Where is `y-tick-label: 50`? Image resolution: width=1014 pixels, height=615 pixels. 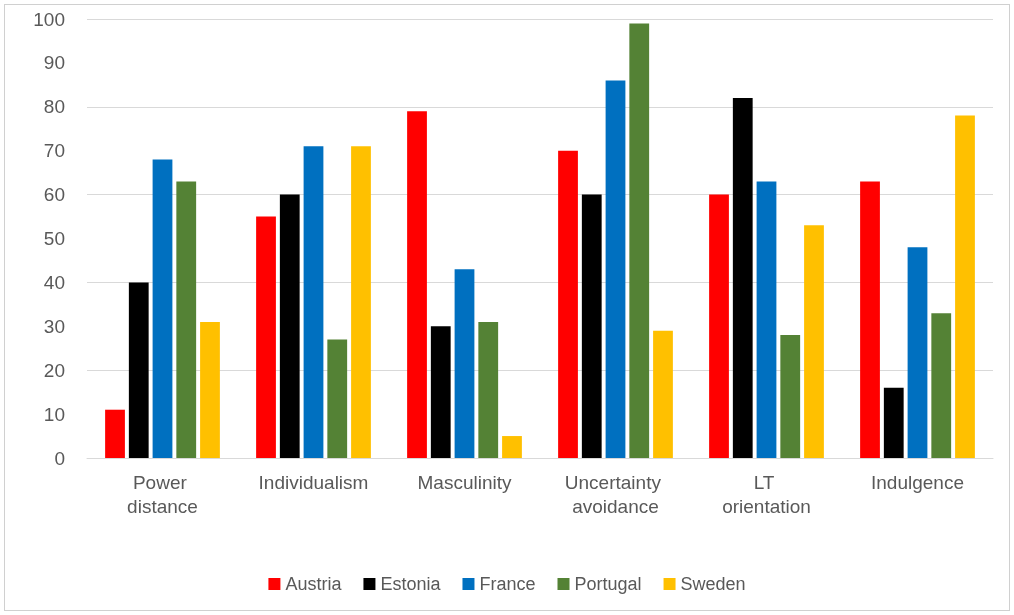 y-tick-label: 50 is located at coordinates (54, 238).